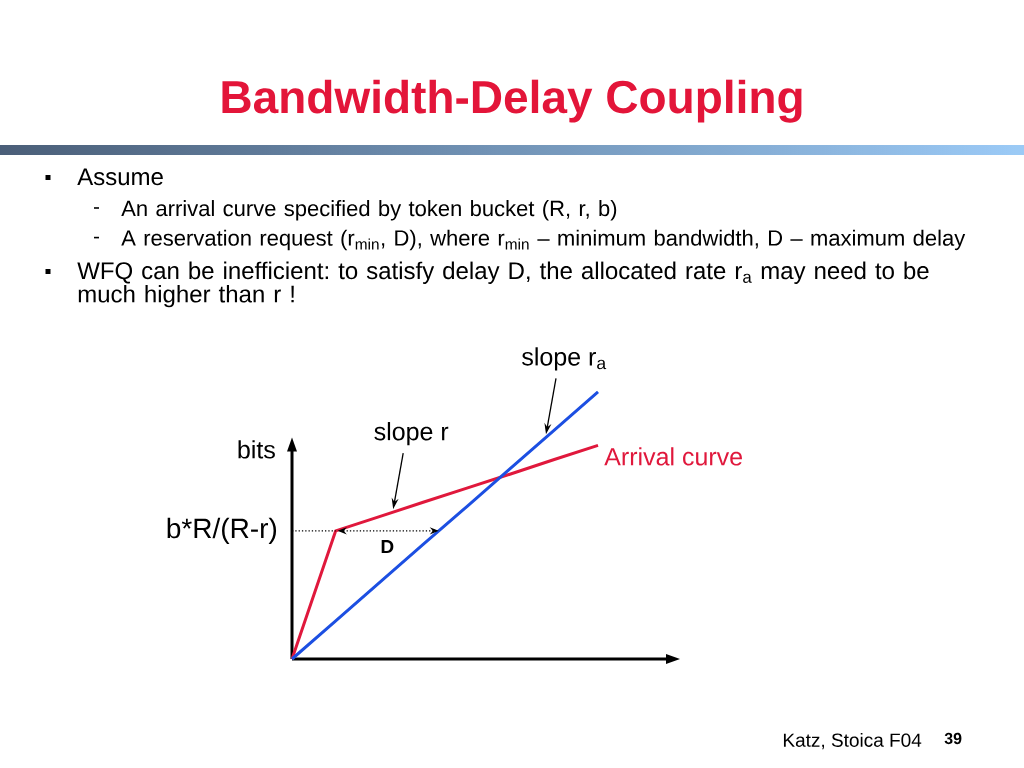 Image resolution: width=1024 pixels, height=768 pixels. I want to click on text: WFQ can be inefficient: to satisfy delay D, the allocated rate r$_{a}$ may need to be much higher than r !, so click(503, 284).